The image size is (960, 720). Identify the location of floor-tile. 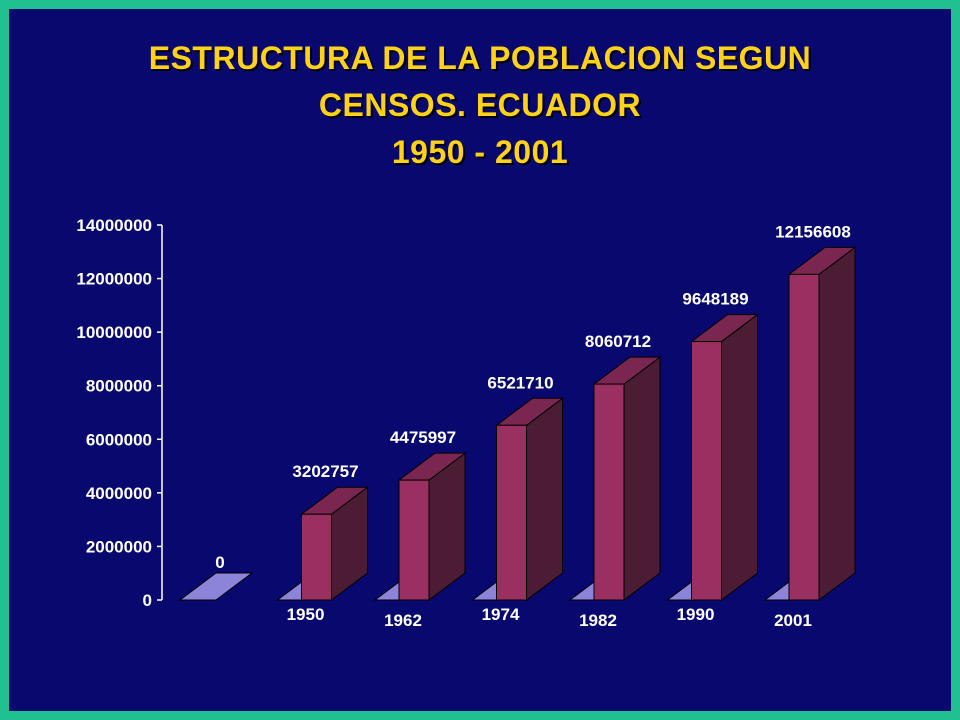
(216, 586).